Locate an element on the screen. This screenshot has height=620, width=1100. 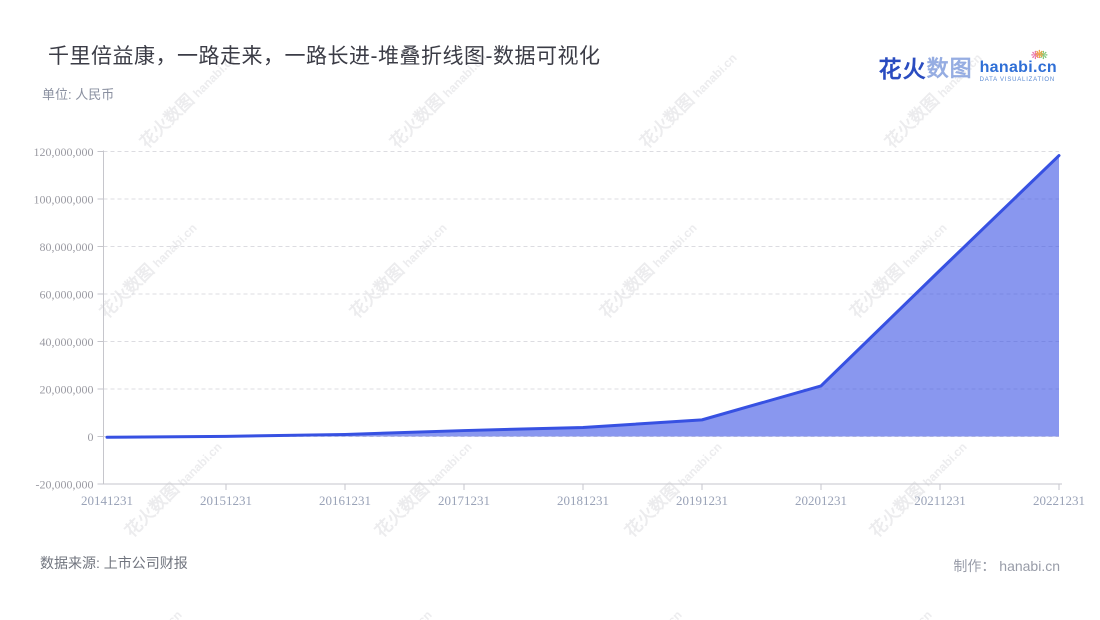
y-tick-label: 60,000,000 is located at coordinates (67, 295).